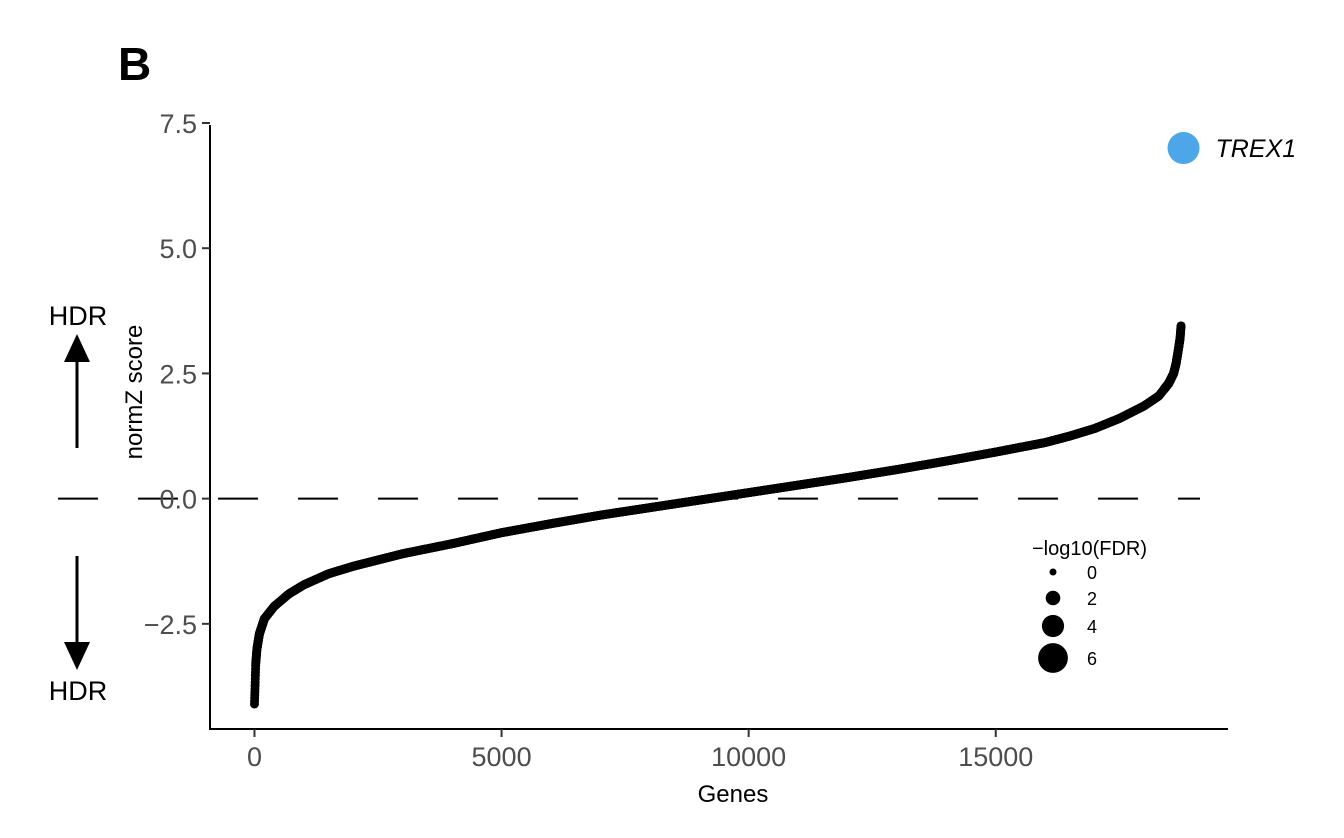 This screenshot has width=1344, height=838. I want to click on legend-label: 4, so click(1092, 627).